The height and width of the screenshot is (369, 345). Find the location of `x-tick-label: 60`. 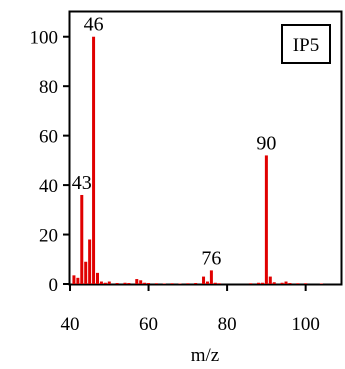

x-tick-label: 60 is located at coordinates (148, 324).